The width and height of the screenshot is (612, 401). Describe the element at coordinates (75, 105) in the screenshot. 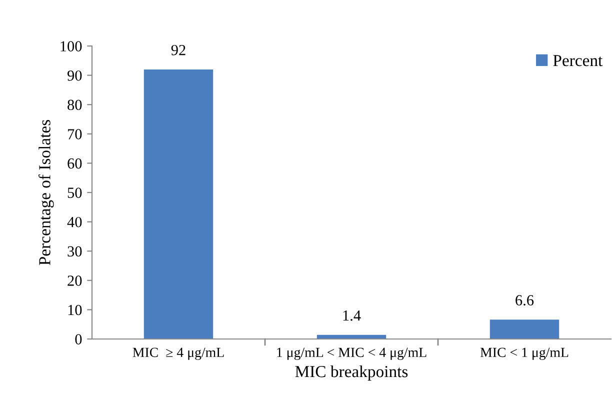

I see `y-tick-label: 80` at that location.